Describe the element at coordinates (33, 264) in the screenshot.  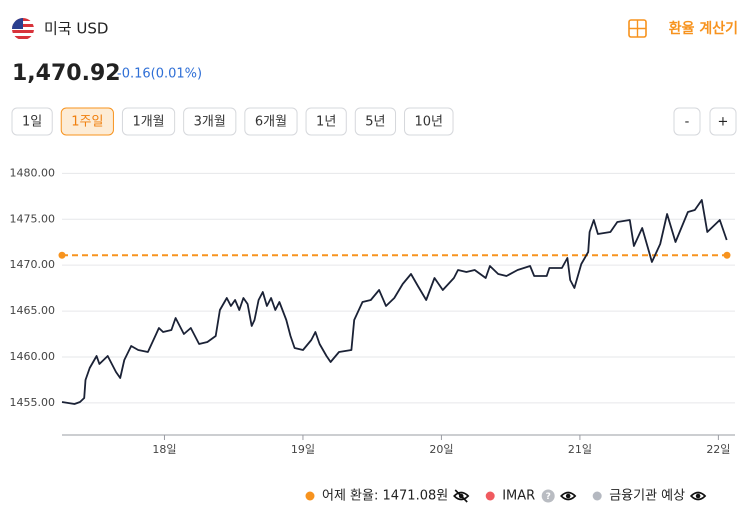
I see `y-tick-label: 1470.00` at that location.